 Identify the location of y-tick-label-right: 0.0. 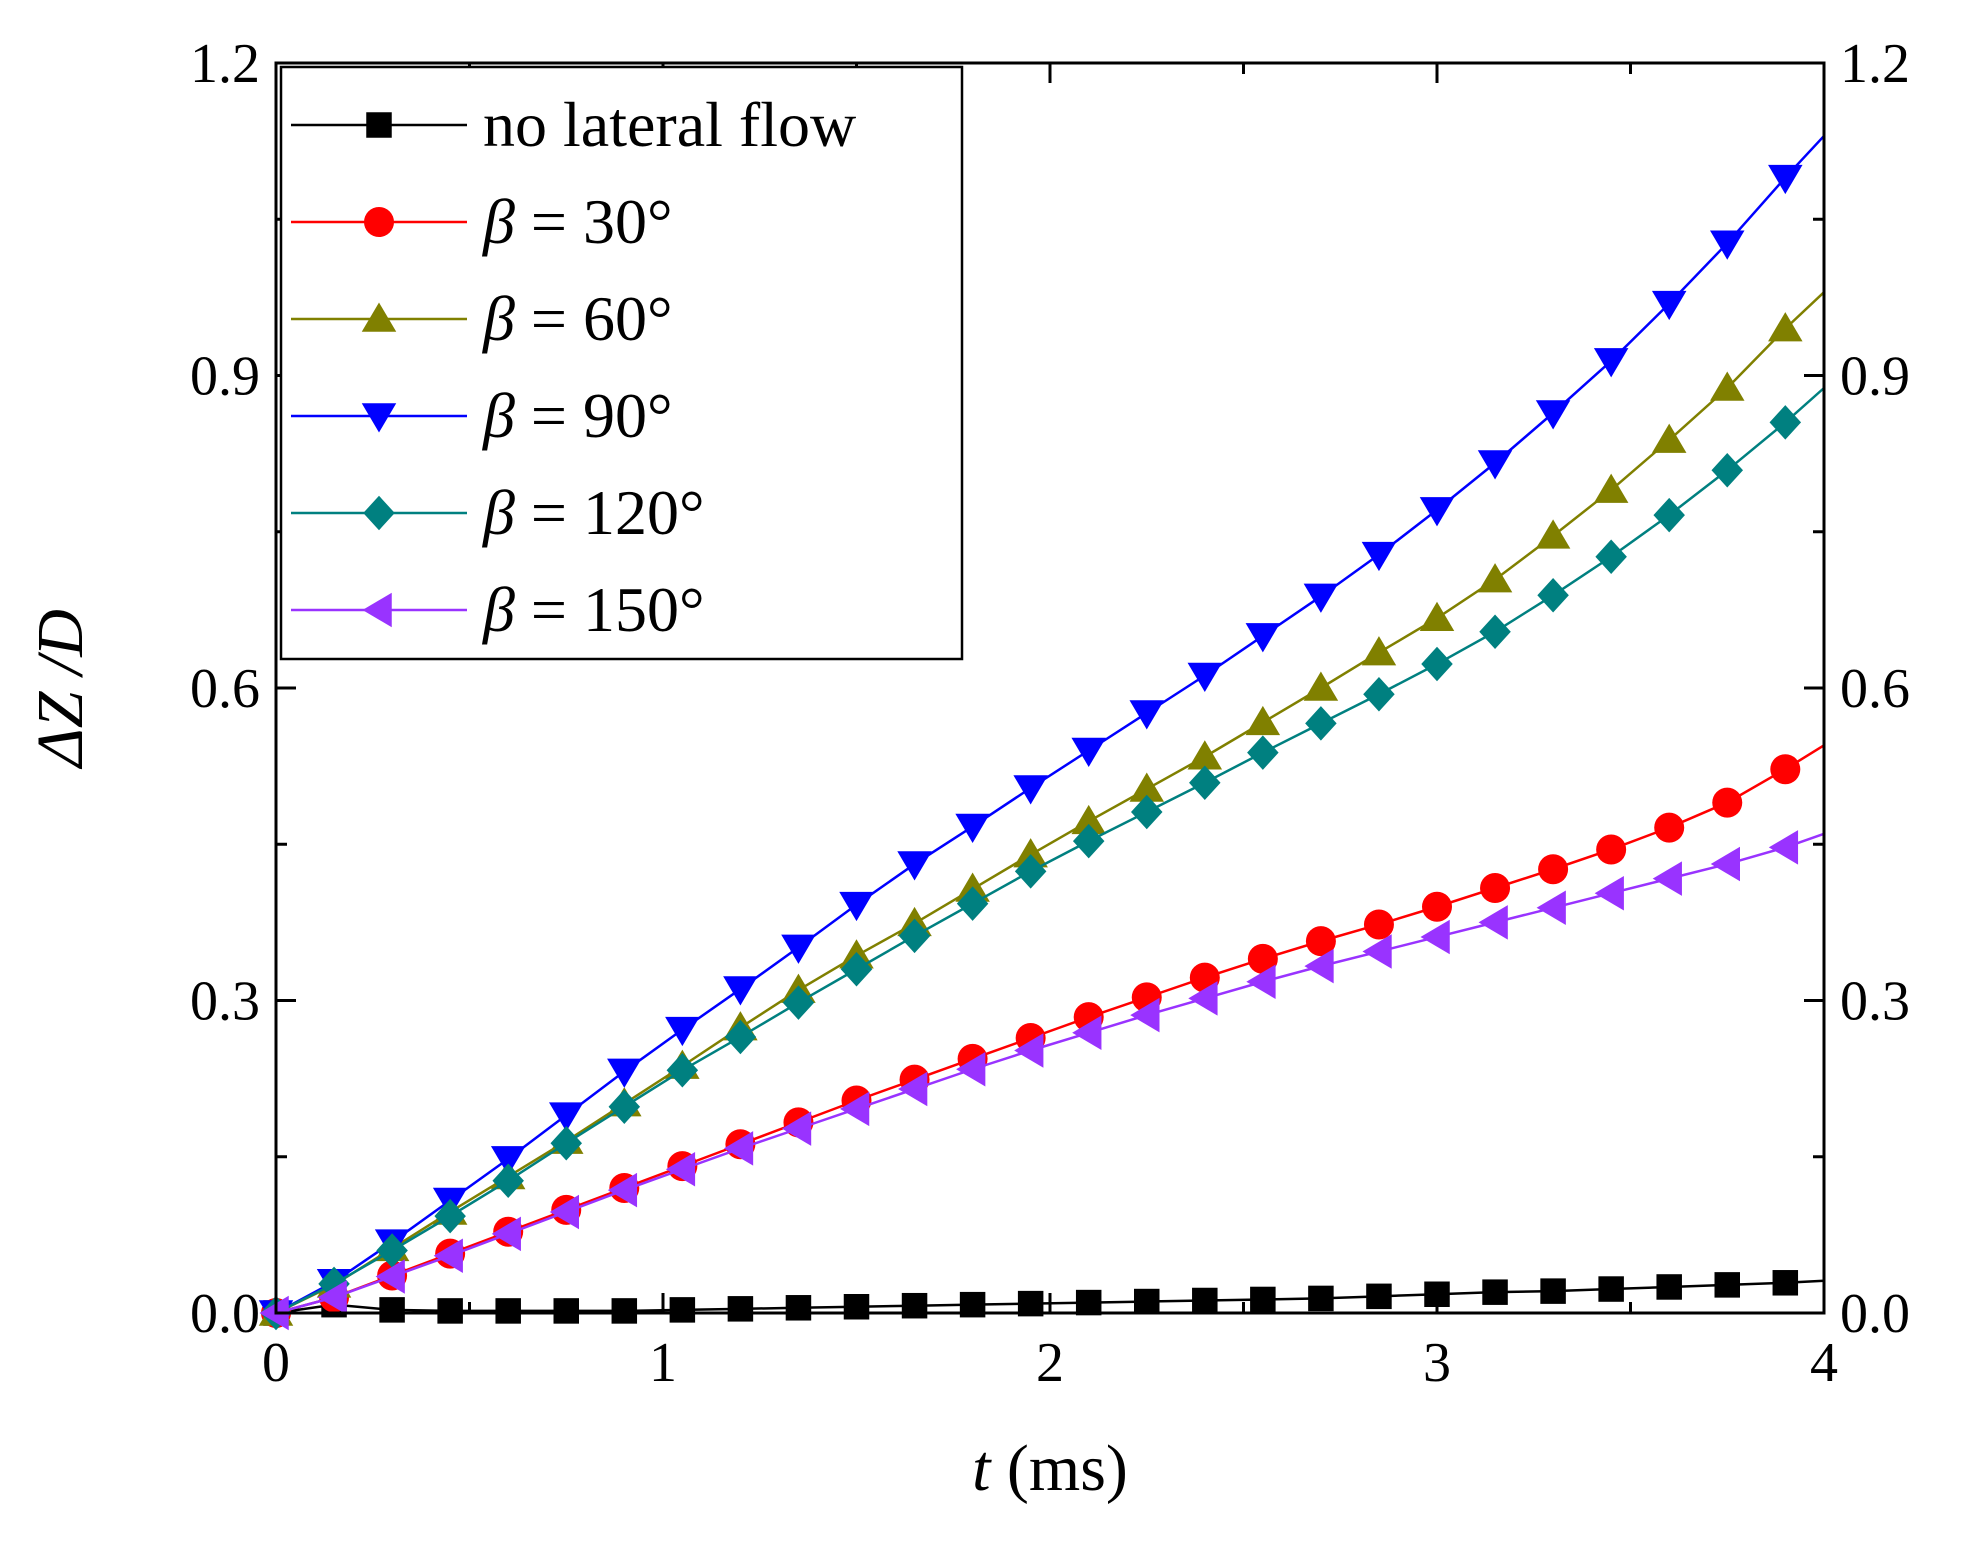
(1875, 1314).